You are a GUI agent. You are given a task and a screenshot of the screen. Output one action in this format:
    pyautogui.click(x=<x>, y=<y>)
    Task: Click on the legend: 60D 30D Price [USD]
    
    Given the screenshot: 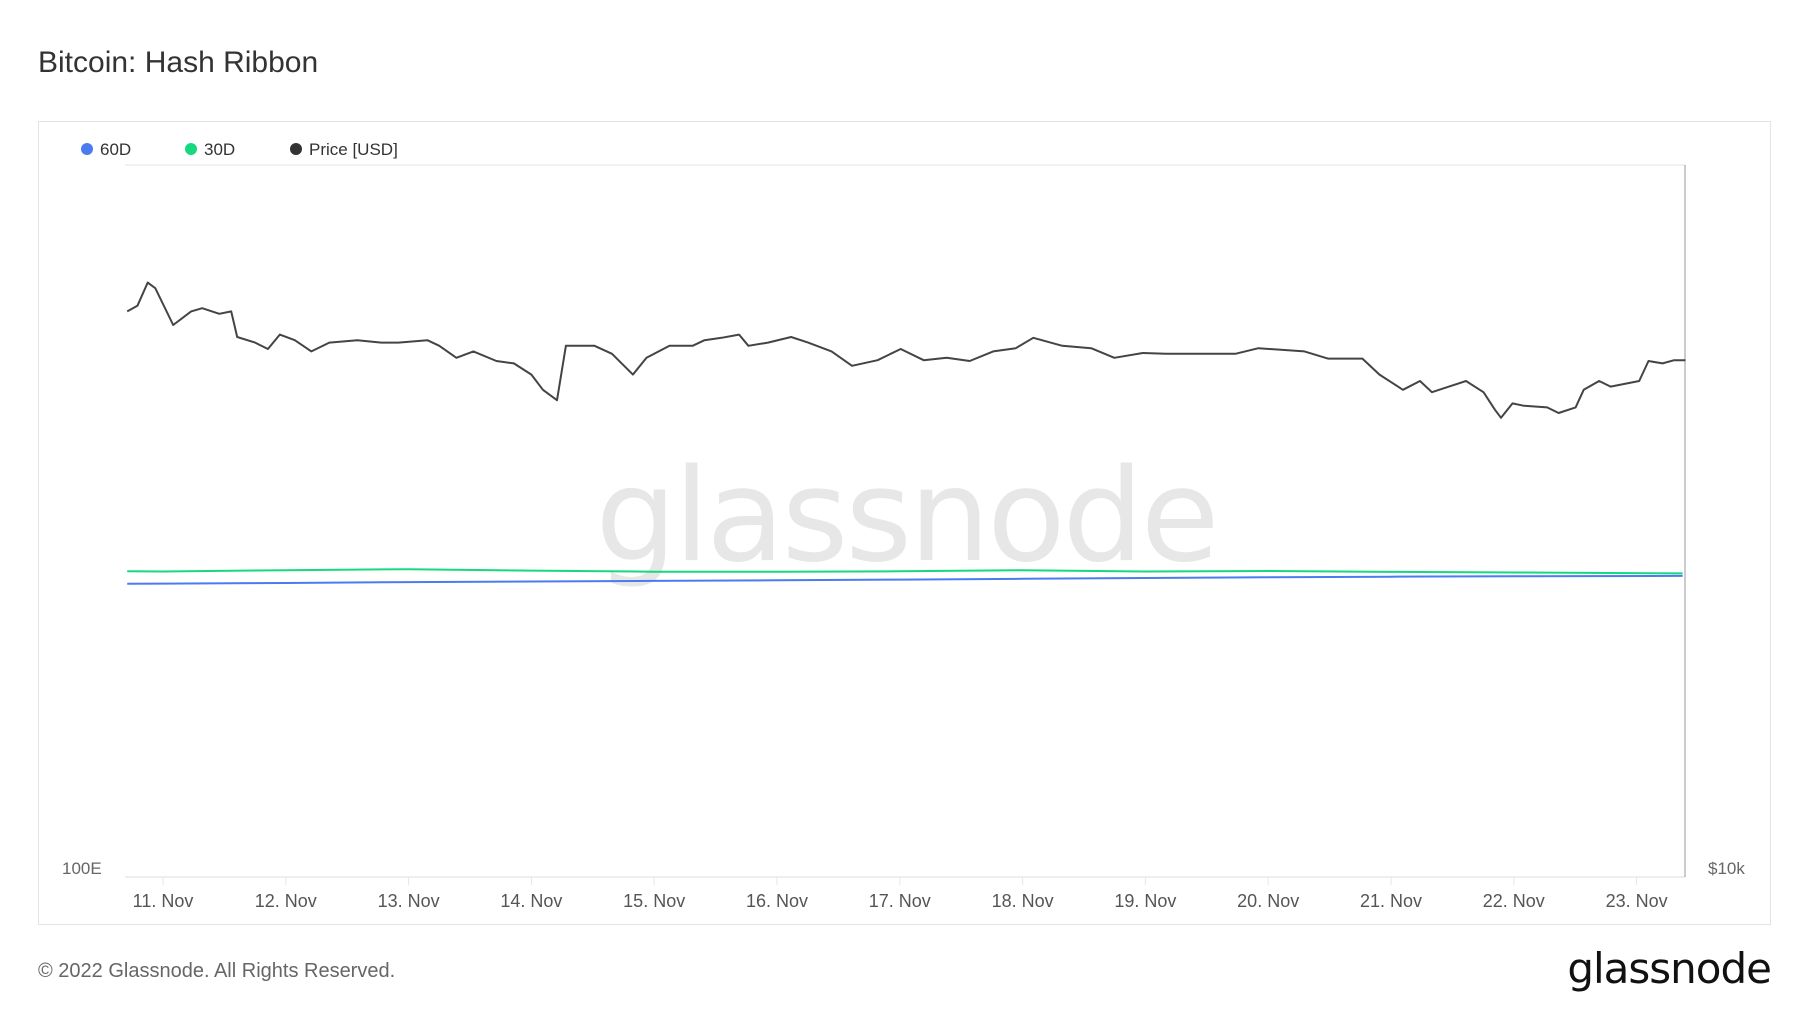 What is the action you would take?
    pyautogui.click(x=239, y=149)
    